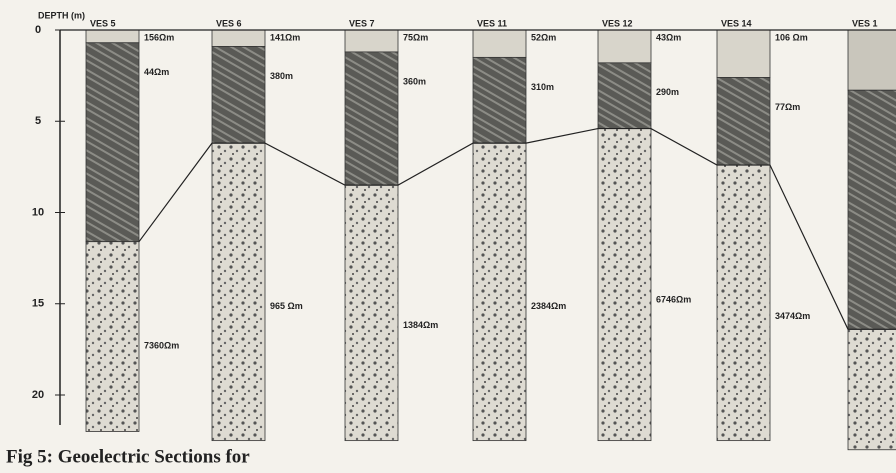 The height and width of the screenshot is (473, 896). I want to click on layer-label: 310m, so click(542, 87).